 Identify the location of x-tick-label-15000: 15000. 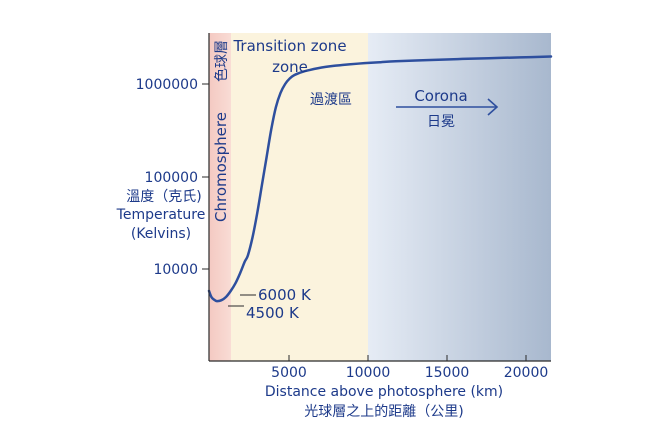
(447, 373).